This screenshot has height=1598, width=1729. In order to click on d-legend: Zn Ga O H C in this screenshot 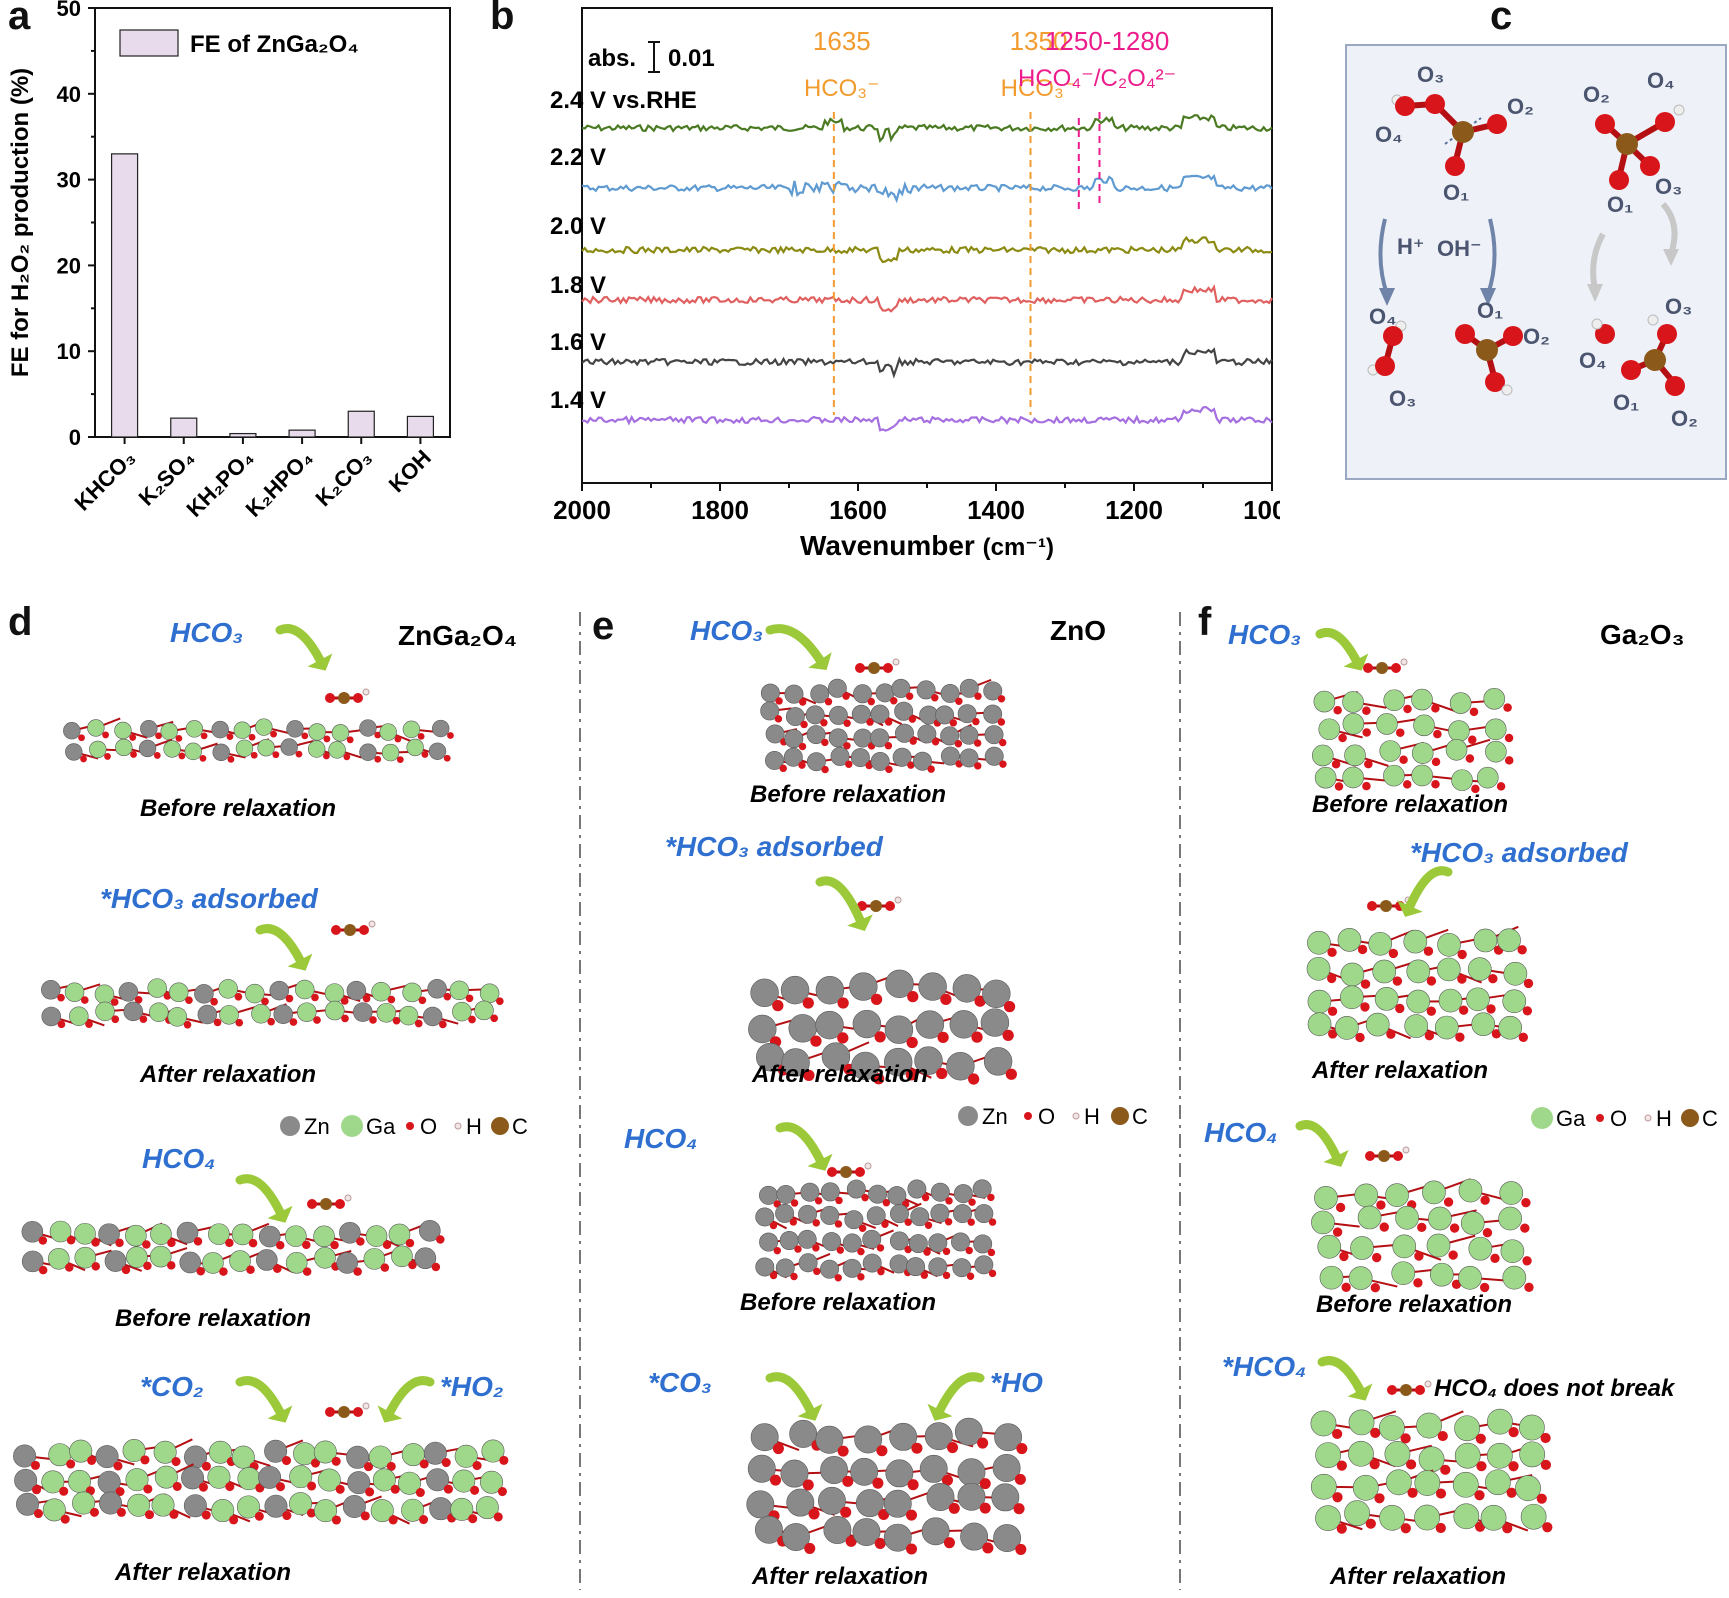, I will do `click(404, 1126)`.